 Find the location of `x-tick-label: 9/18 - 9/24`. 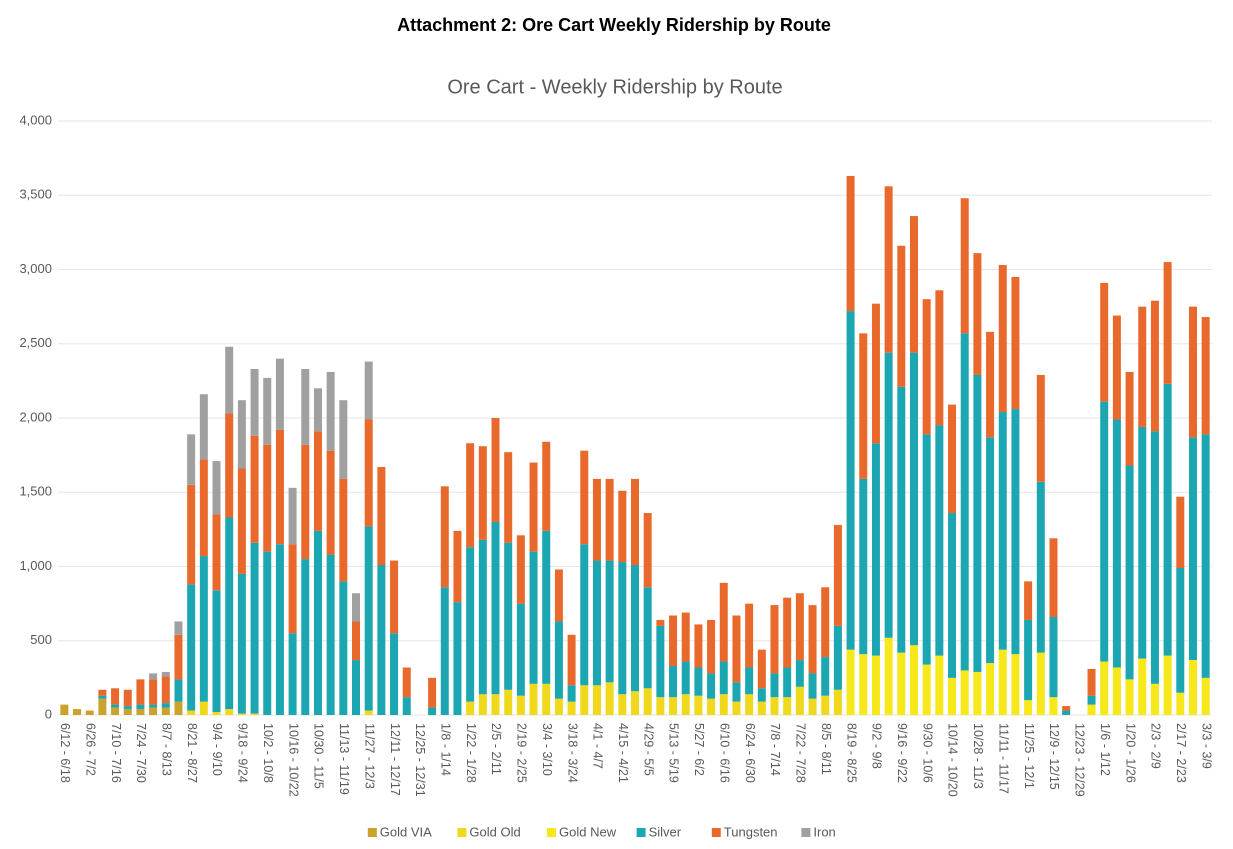

x-tick-label: 9/18 - 9/24 is located at coordinates (243, 753).